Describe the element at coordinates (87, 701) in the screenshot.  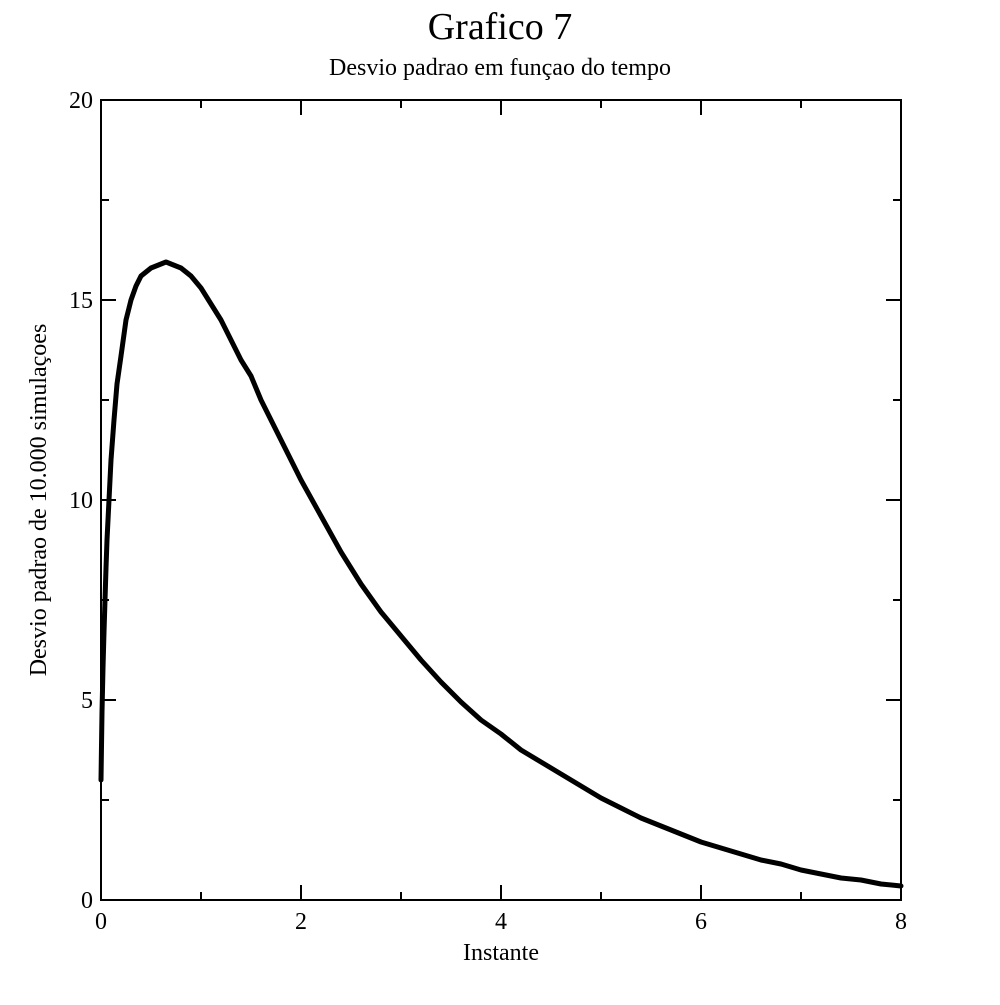
I see `y-tick-label: 5` at that location.